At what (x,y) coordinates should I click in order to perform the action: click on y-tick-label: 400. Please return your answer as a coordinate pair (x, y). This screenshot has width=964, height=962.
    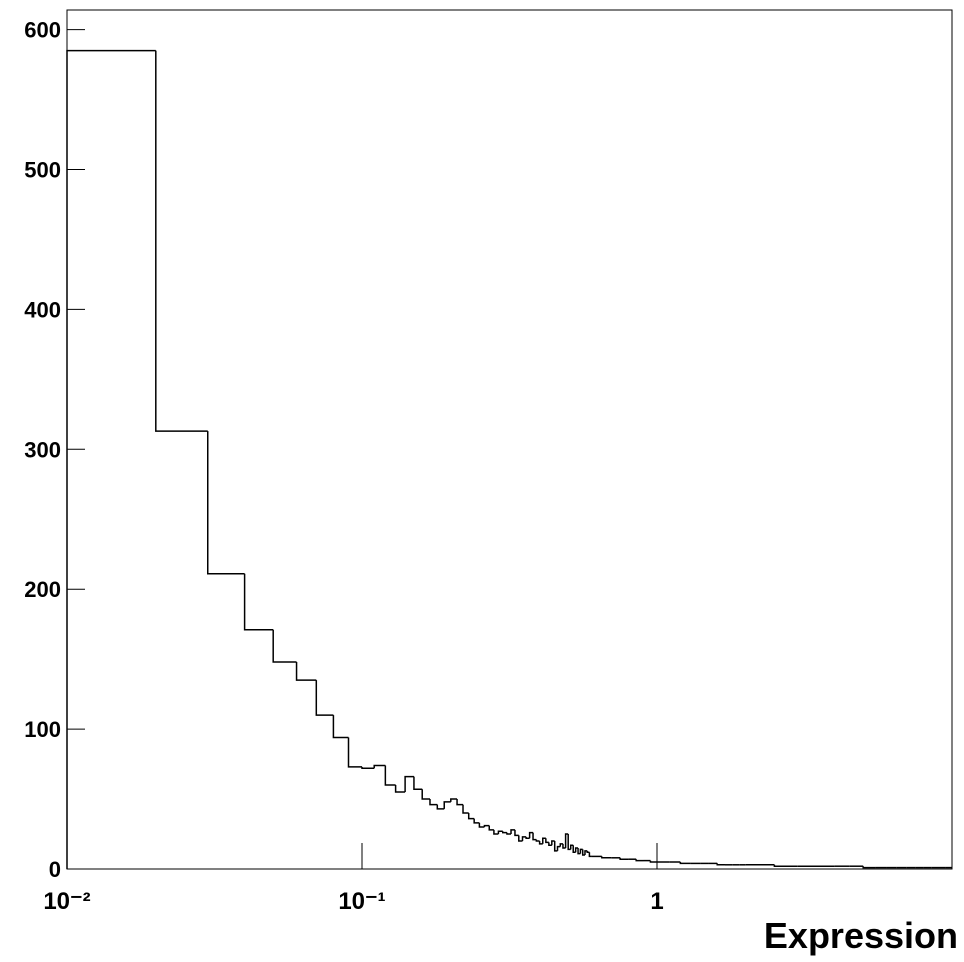
    Looking at the image, I should click on (42, 309).